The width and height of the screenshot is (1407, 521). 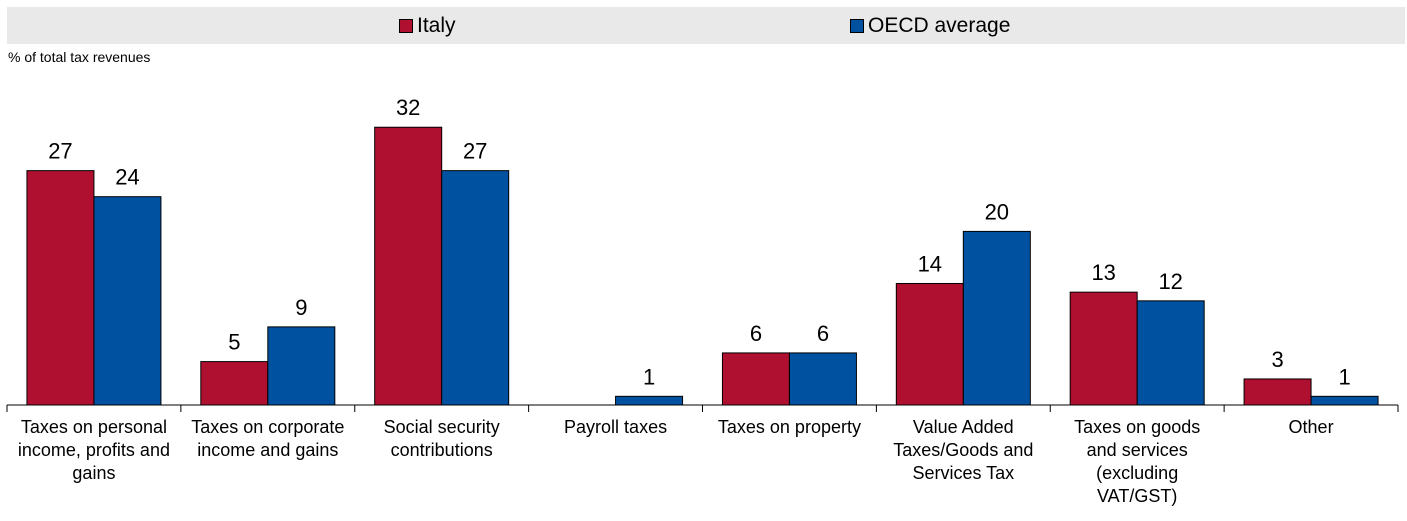 I want to click on value-label-oecd-2: 27, so click(x=475, y=151).